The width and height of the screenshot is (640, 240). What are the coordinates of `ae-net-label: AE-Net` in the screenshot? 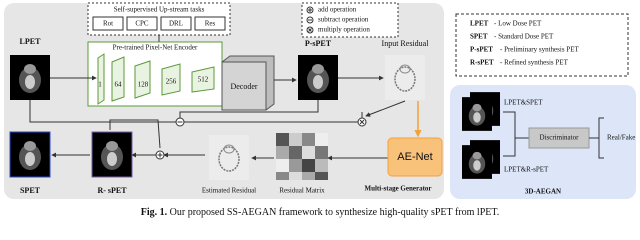 It's located at (414, 157).